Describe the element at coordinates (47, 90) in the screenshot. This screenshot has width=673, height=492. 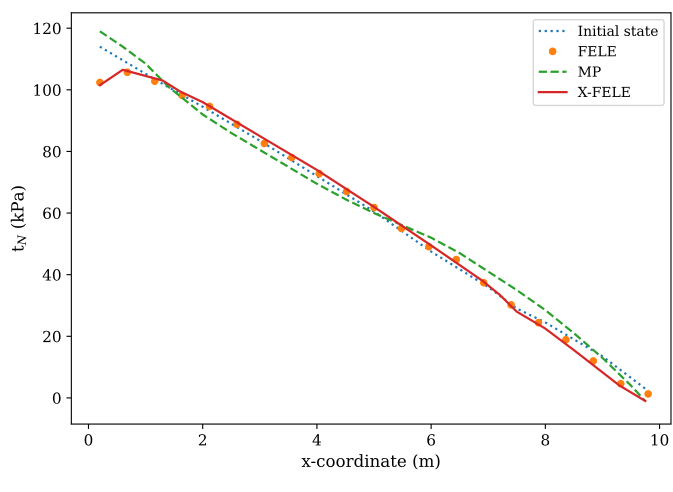
I see `y-tick-label: 100` at that location.